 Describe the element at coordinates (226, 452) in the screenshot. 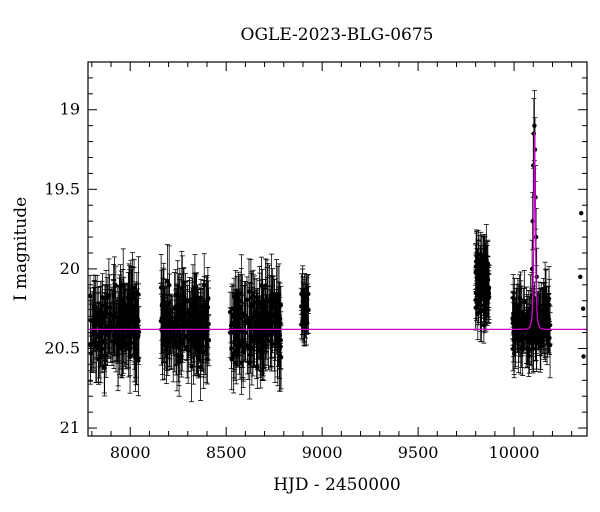

I see `x-tick-label: 8500` at that location.